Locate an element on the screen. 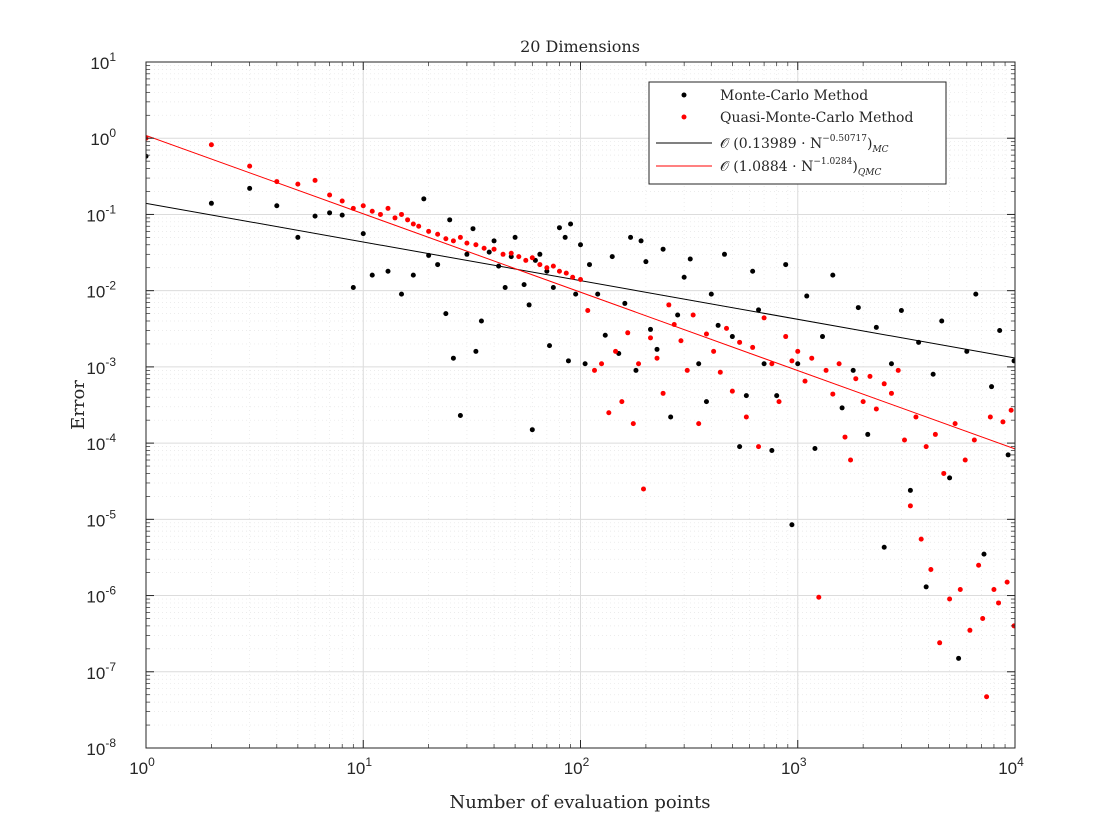 Image resolution: width=1120 pixels, height=840 pixels. y-tick-label: 10⁰ is located at coordinates (103, 137).